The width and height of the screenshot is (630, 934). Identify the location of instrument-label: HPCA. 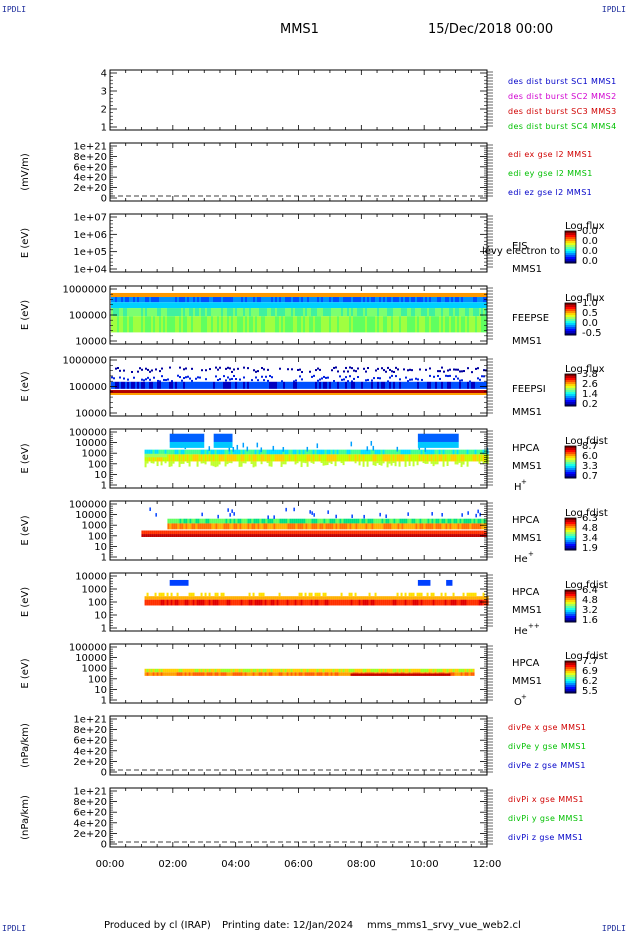
(526, 520).